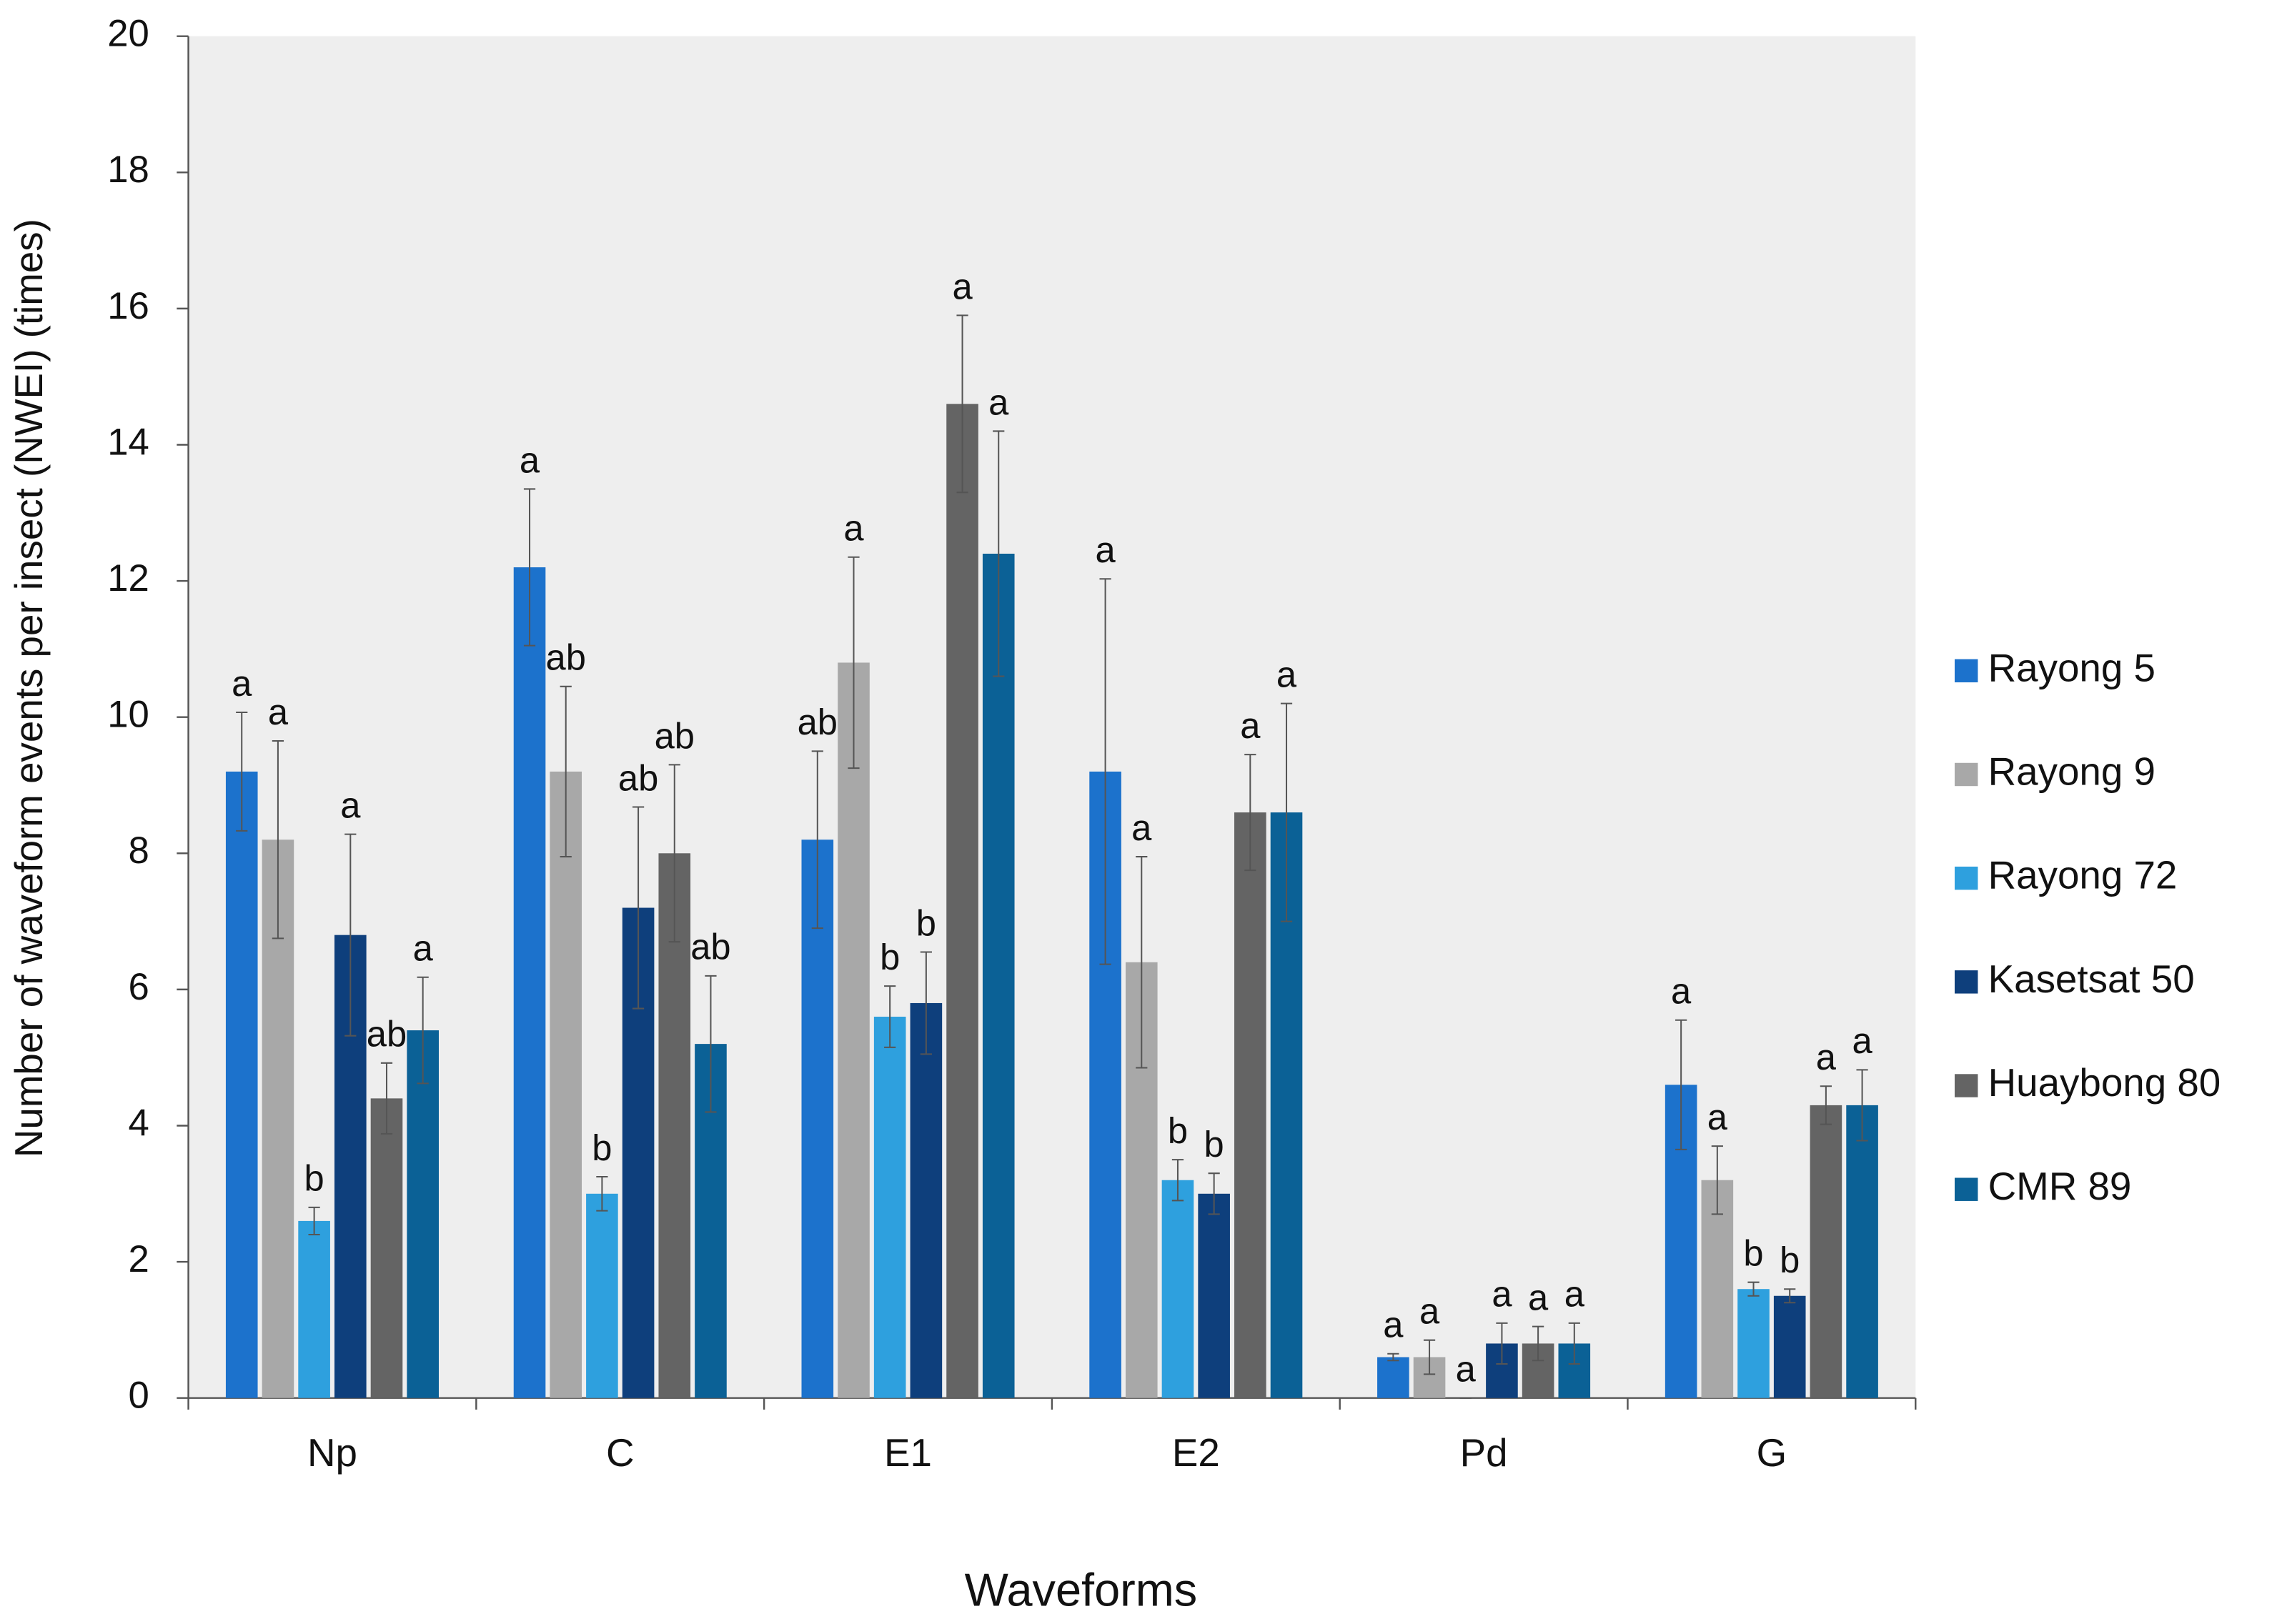  Describe the element at coordinates (2104, 1083) in the screenshot. I see `legend-label: Huaybong 80` at that location.